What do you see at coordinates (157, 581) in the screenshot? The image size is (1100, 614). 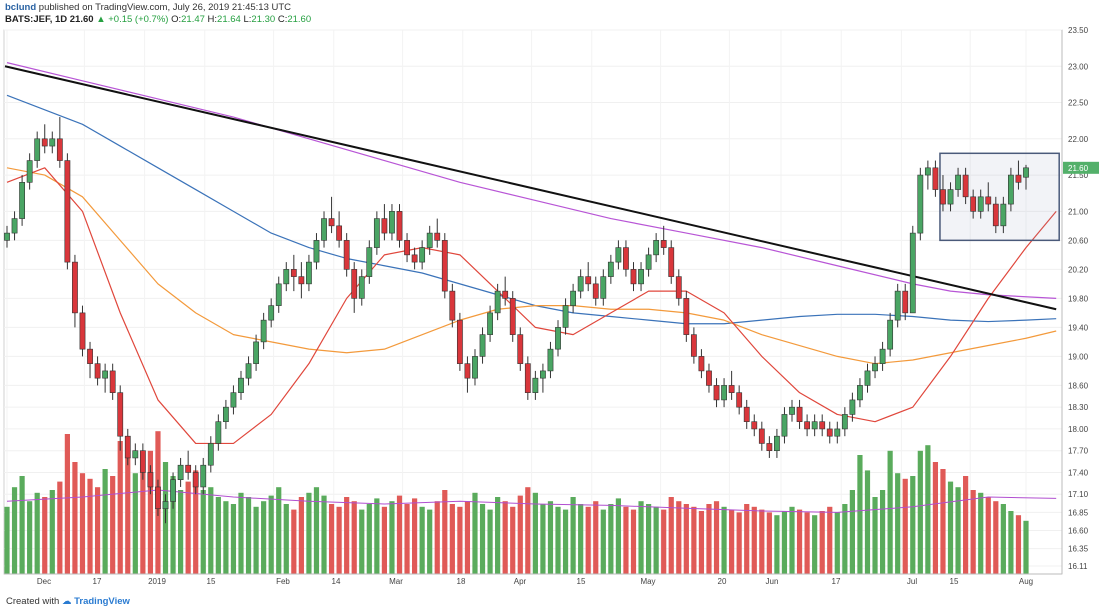 I see `time-tick-label: 2019` at bounding box center [157, 581].